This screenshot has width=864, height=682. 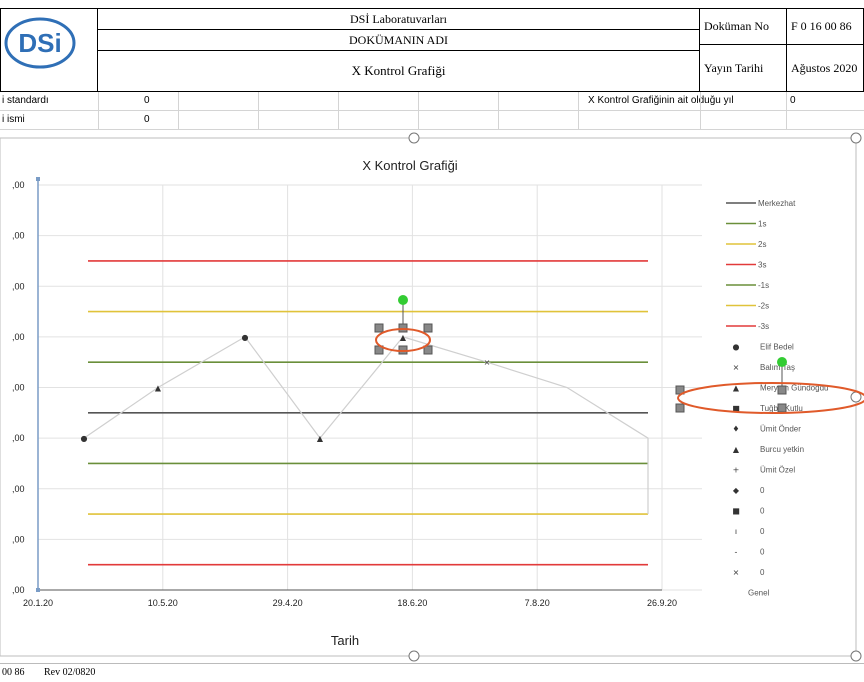 I want to click on legend-item: ▲ Burcu yetkin, so click(x=768, y=449).